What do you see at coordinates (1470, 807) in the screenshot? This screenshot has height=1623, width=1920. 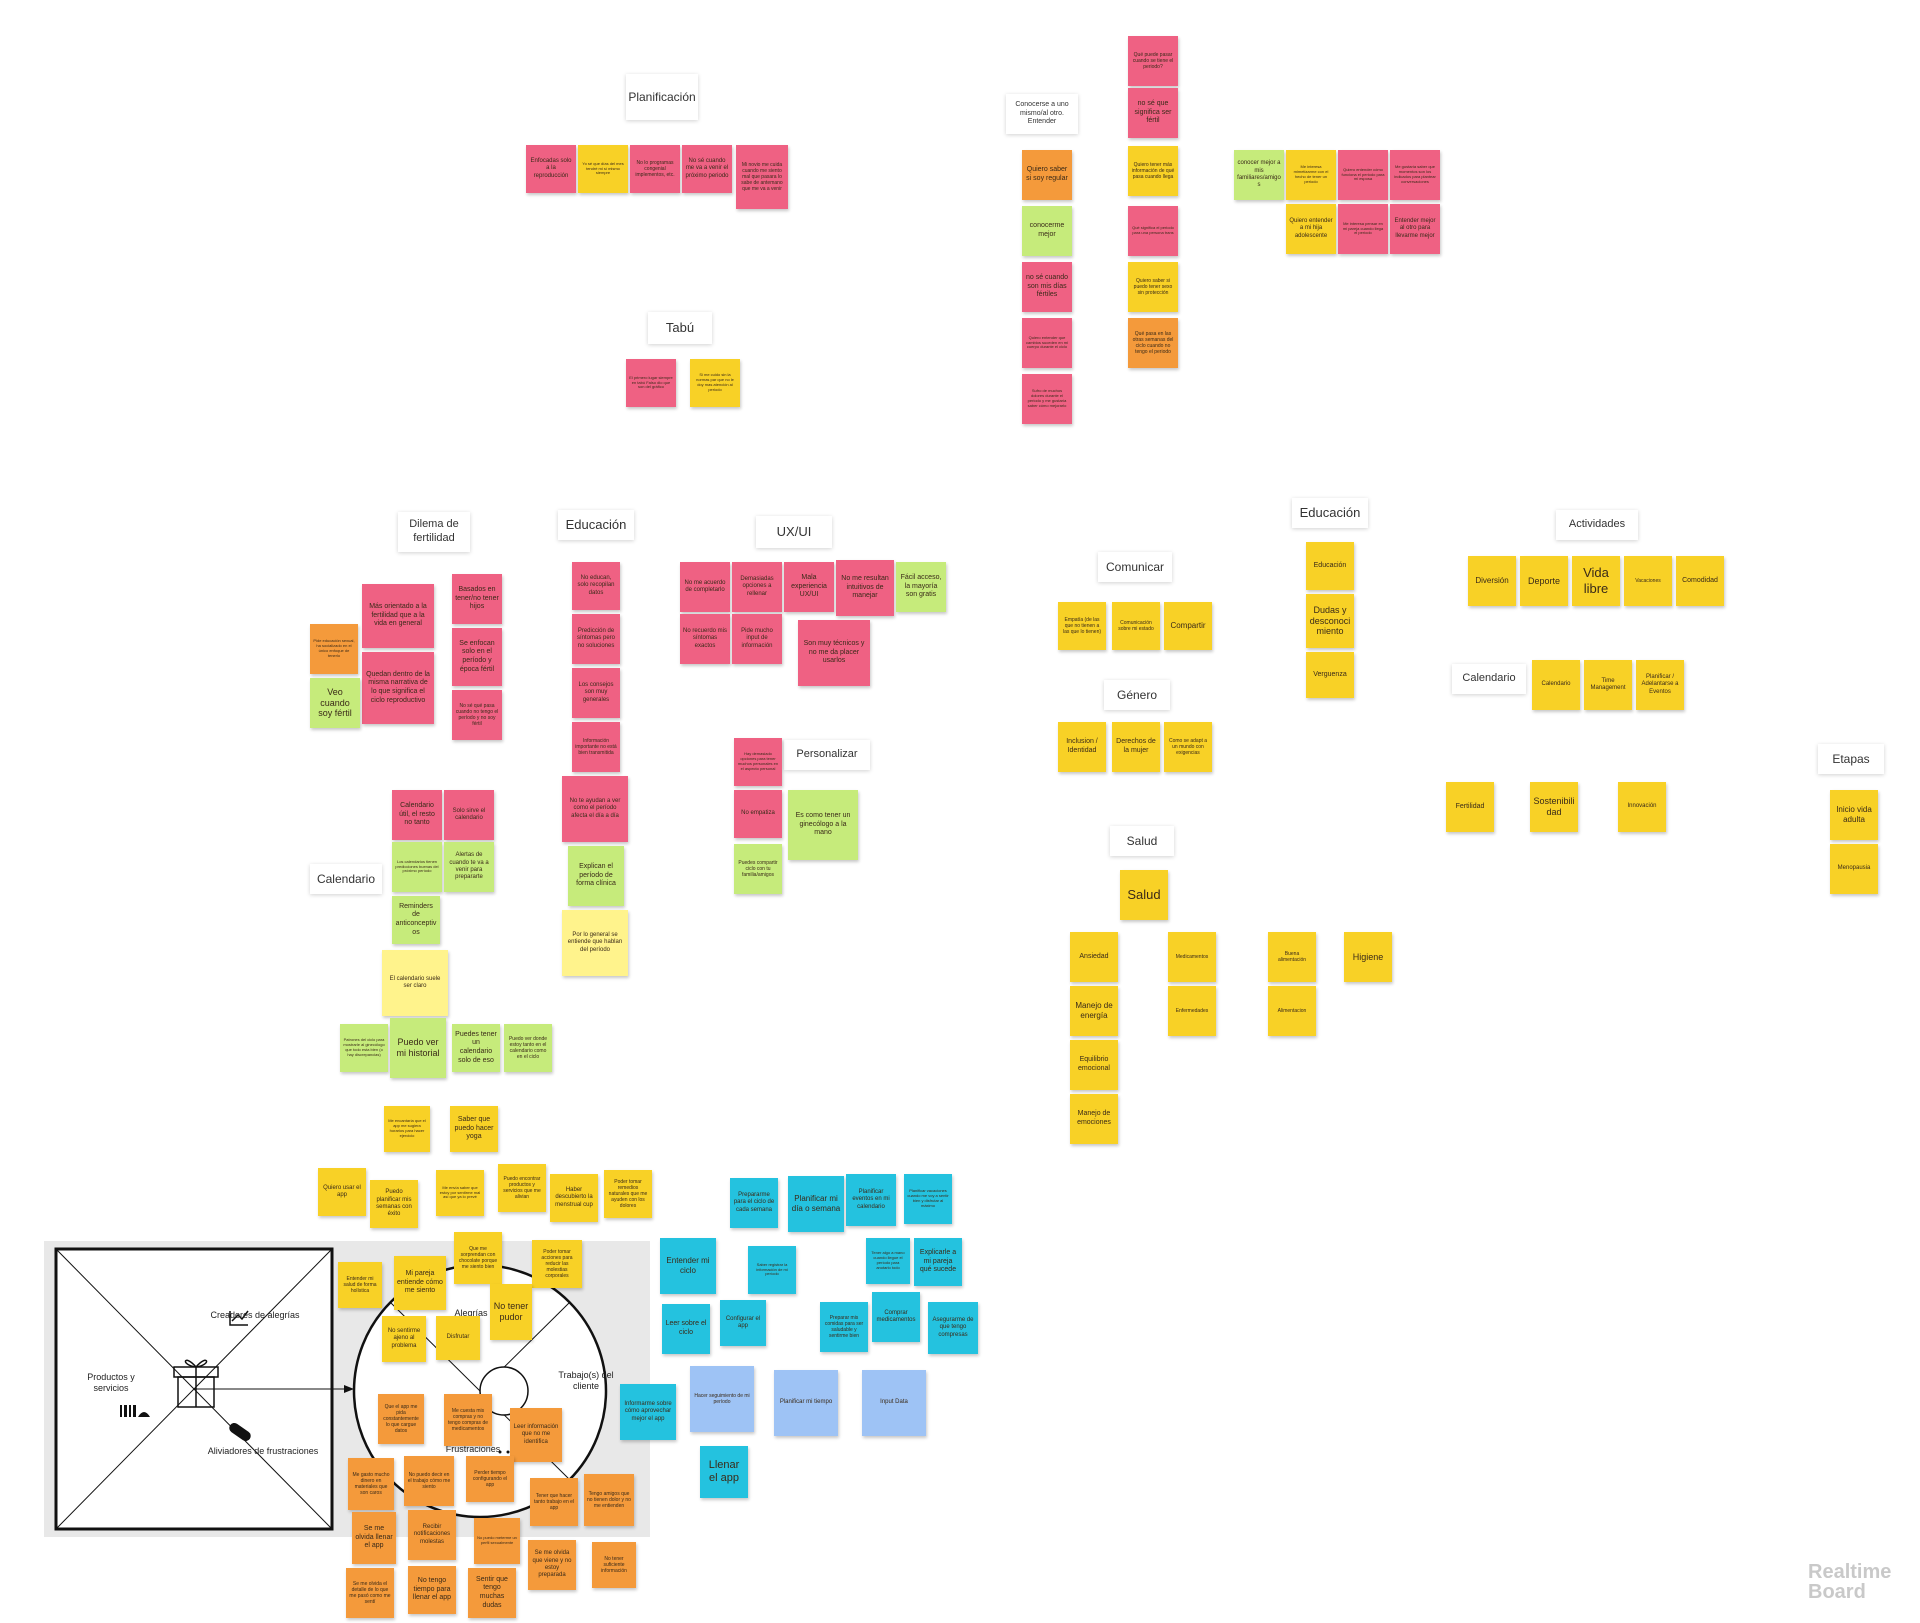 I see `sticky-note: Fertilidad` at bounding box center [1470, 807].